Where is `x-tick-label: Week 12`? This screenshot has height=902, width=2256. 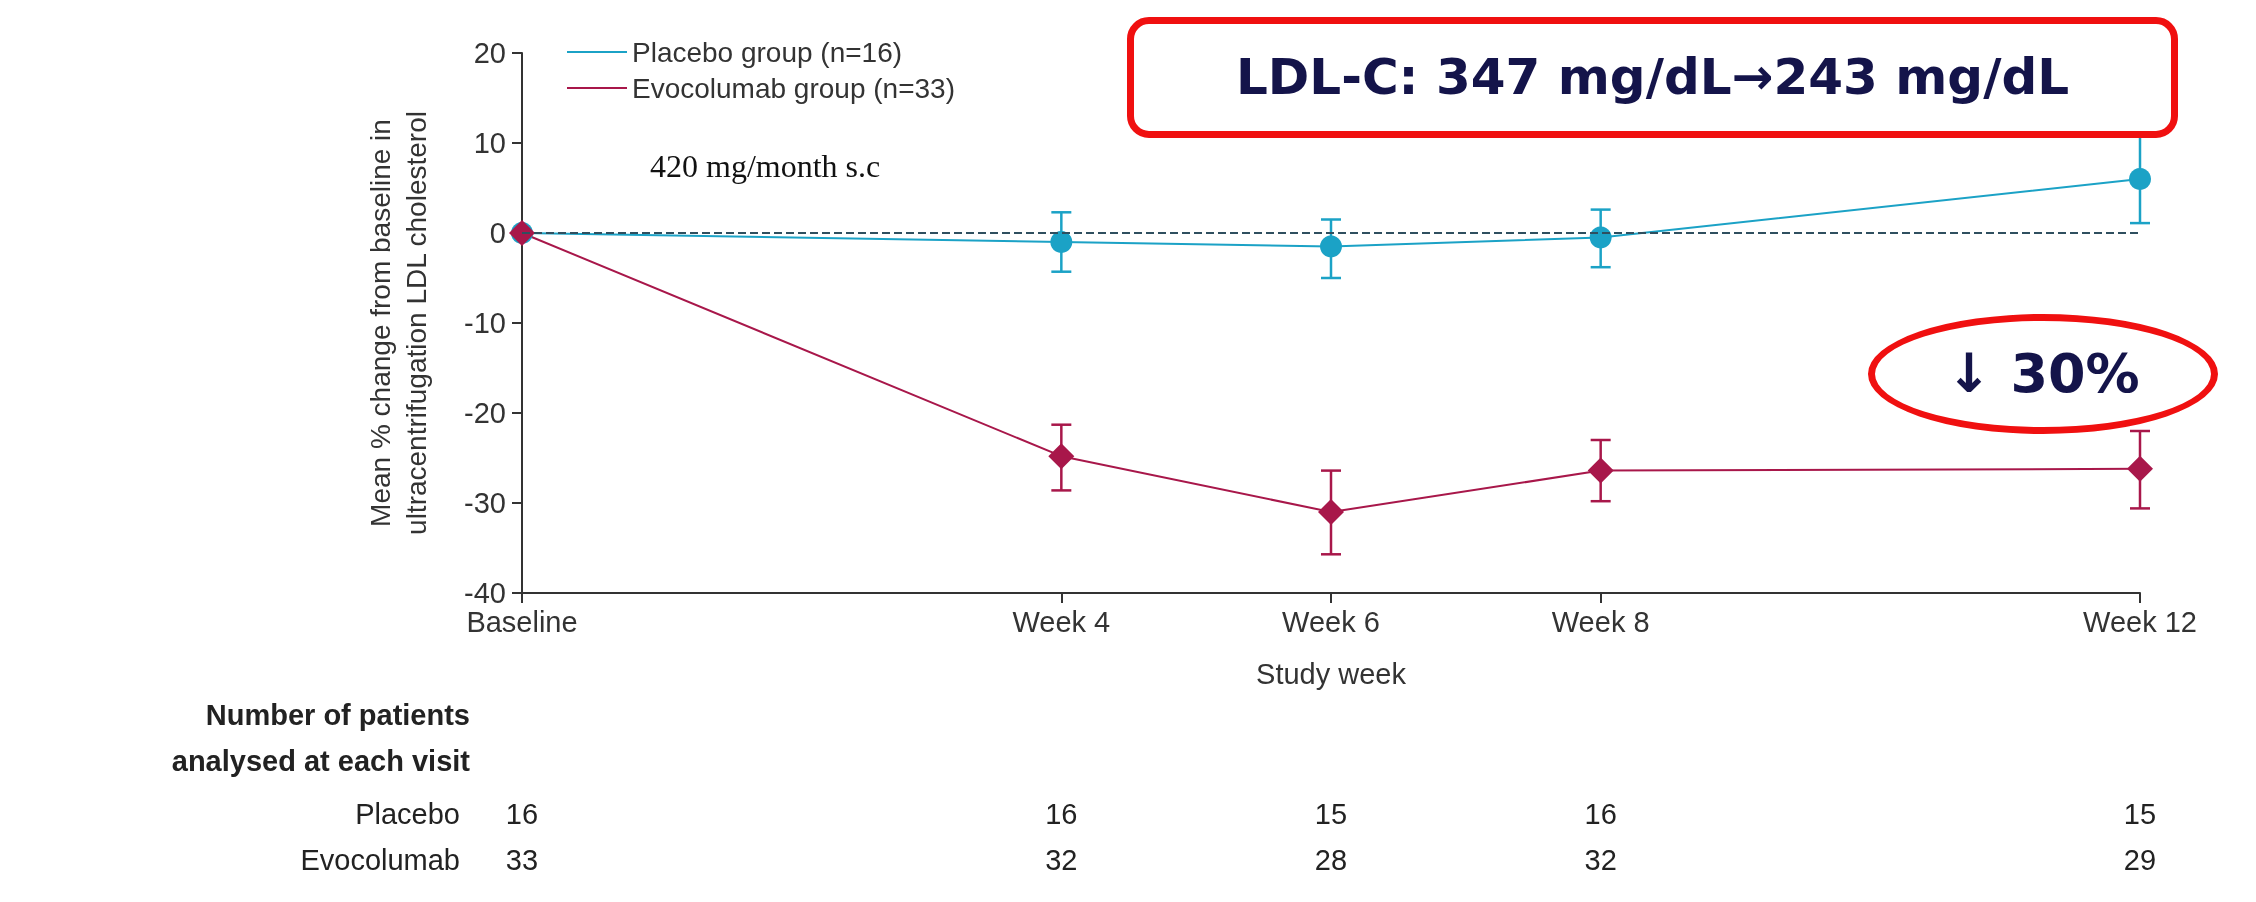
x-tick-label: Week 12 is located at coordinates (2140, 621).